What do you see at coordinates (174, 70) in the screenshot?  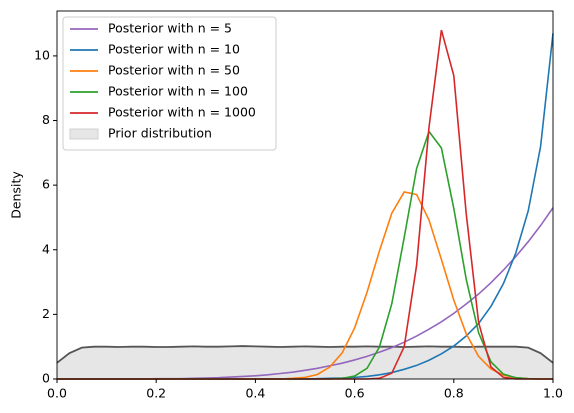 I see `legend-label: Posterior with n = 50` at bounding box center [174, 70].